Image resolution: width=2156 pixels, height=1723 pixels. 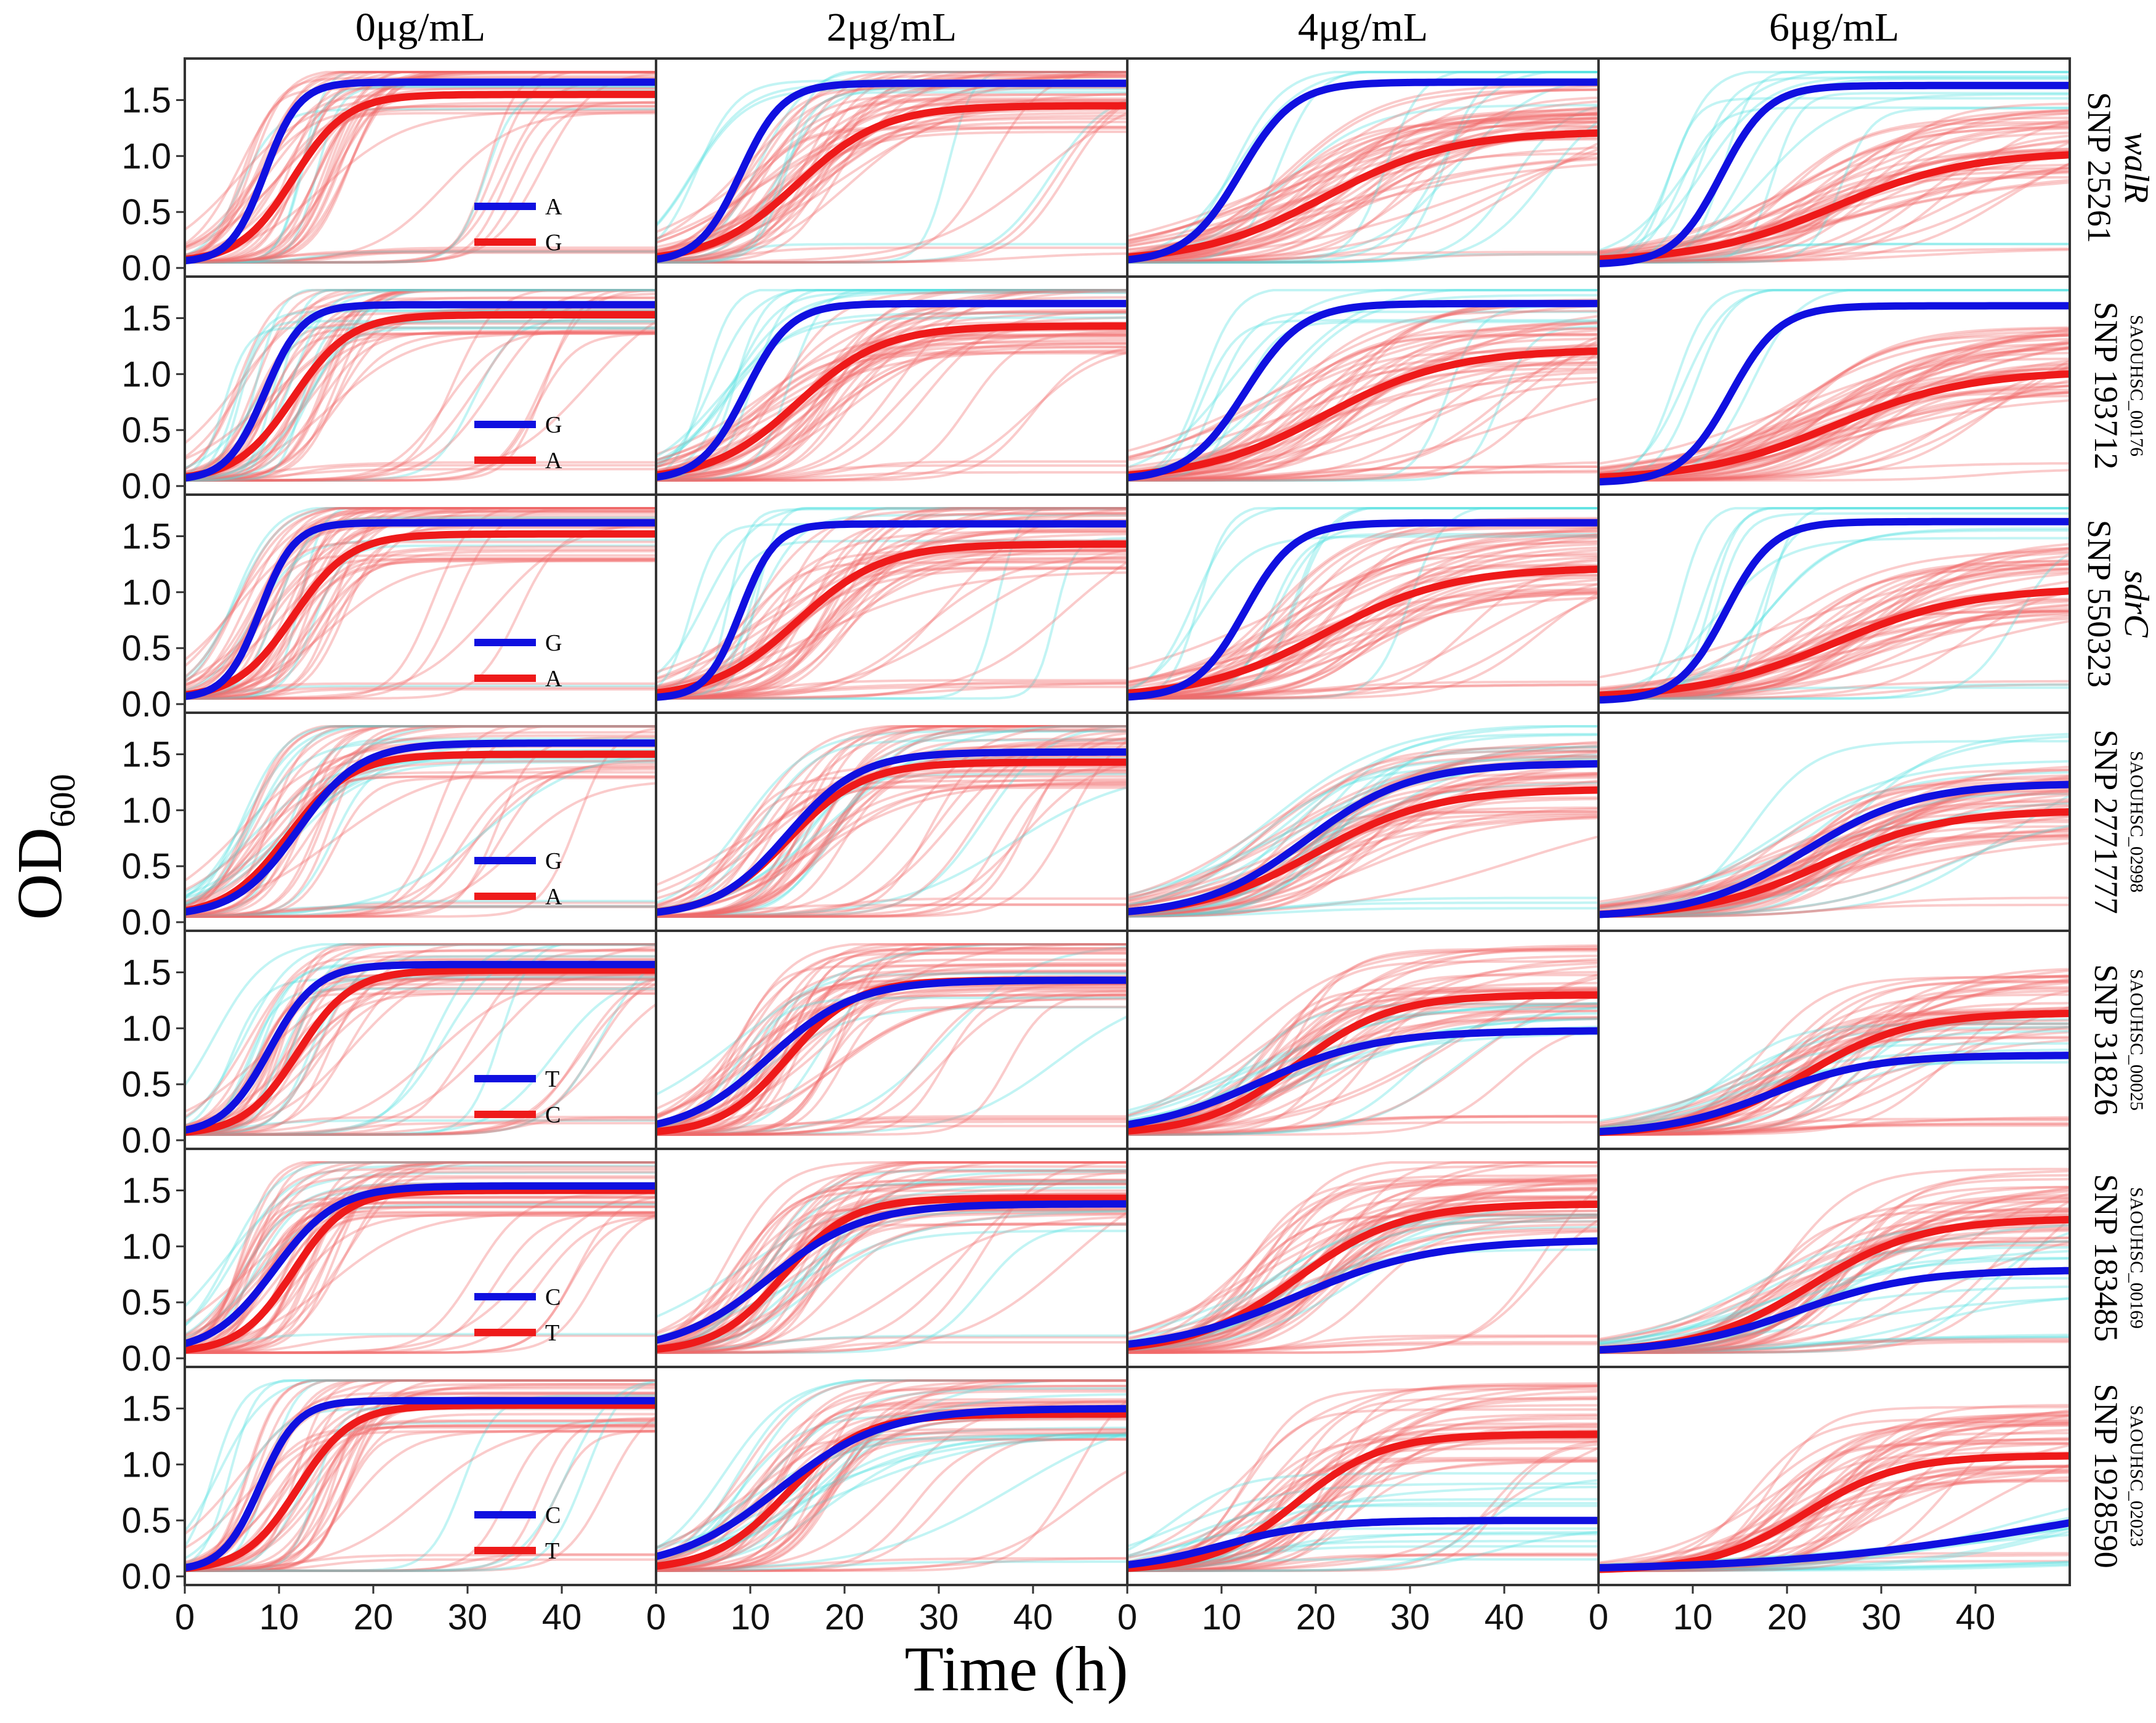 What do you see at coordinates (562, 1617) in the screenshot?
I see `x-tick-label: 40` at bounding box center [562, 1617].